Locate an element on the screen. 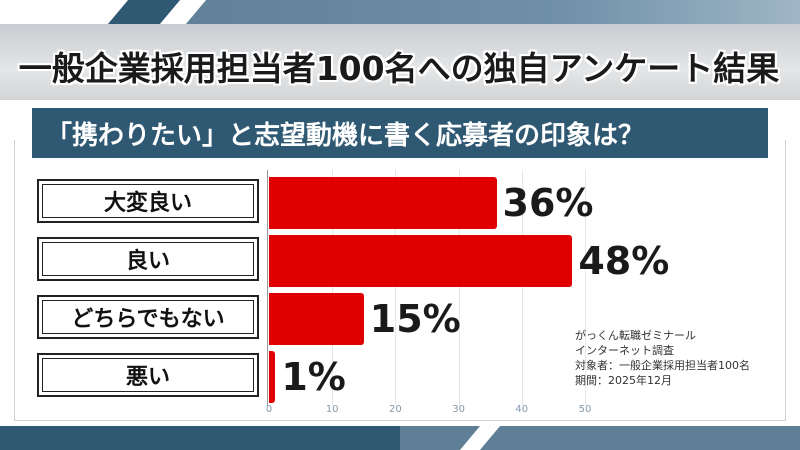 The image size is (800, 450). x-tick-label: 10 is located at coordinates (332, 409).